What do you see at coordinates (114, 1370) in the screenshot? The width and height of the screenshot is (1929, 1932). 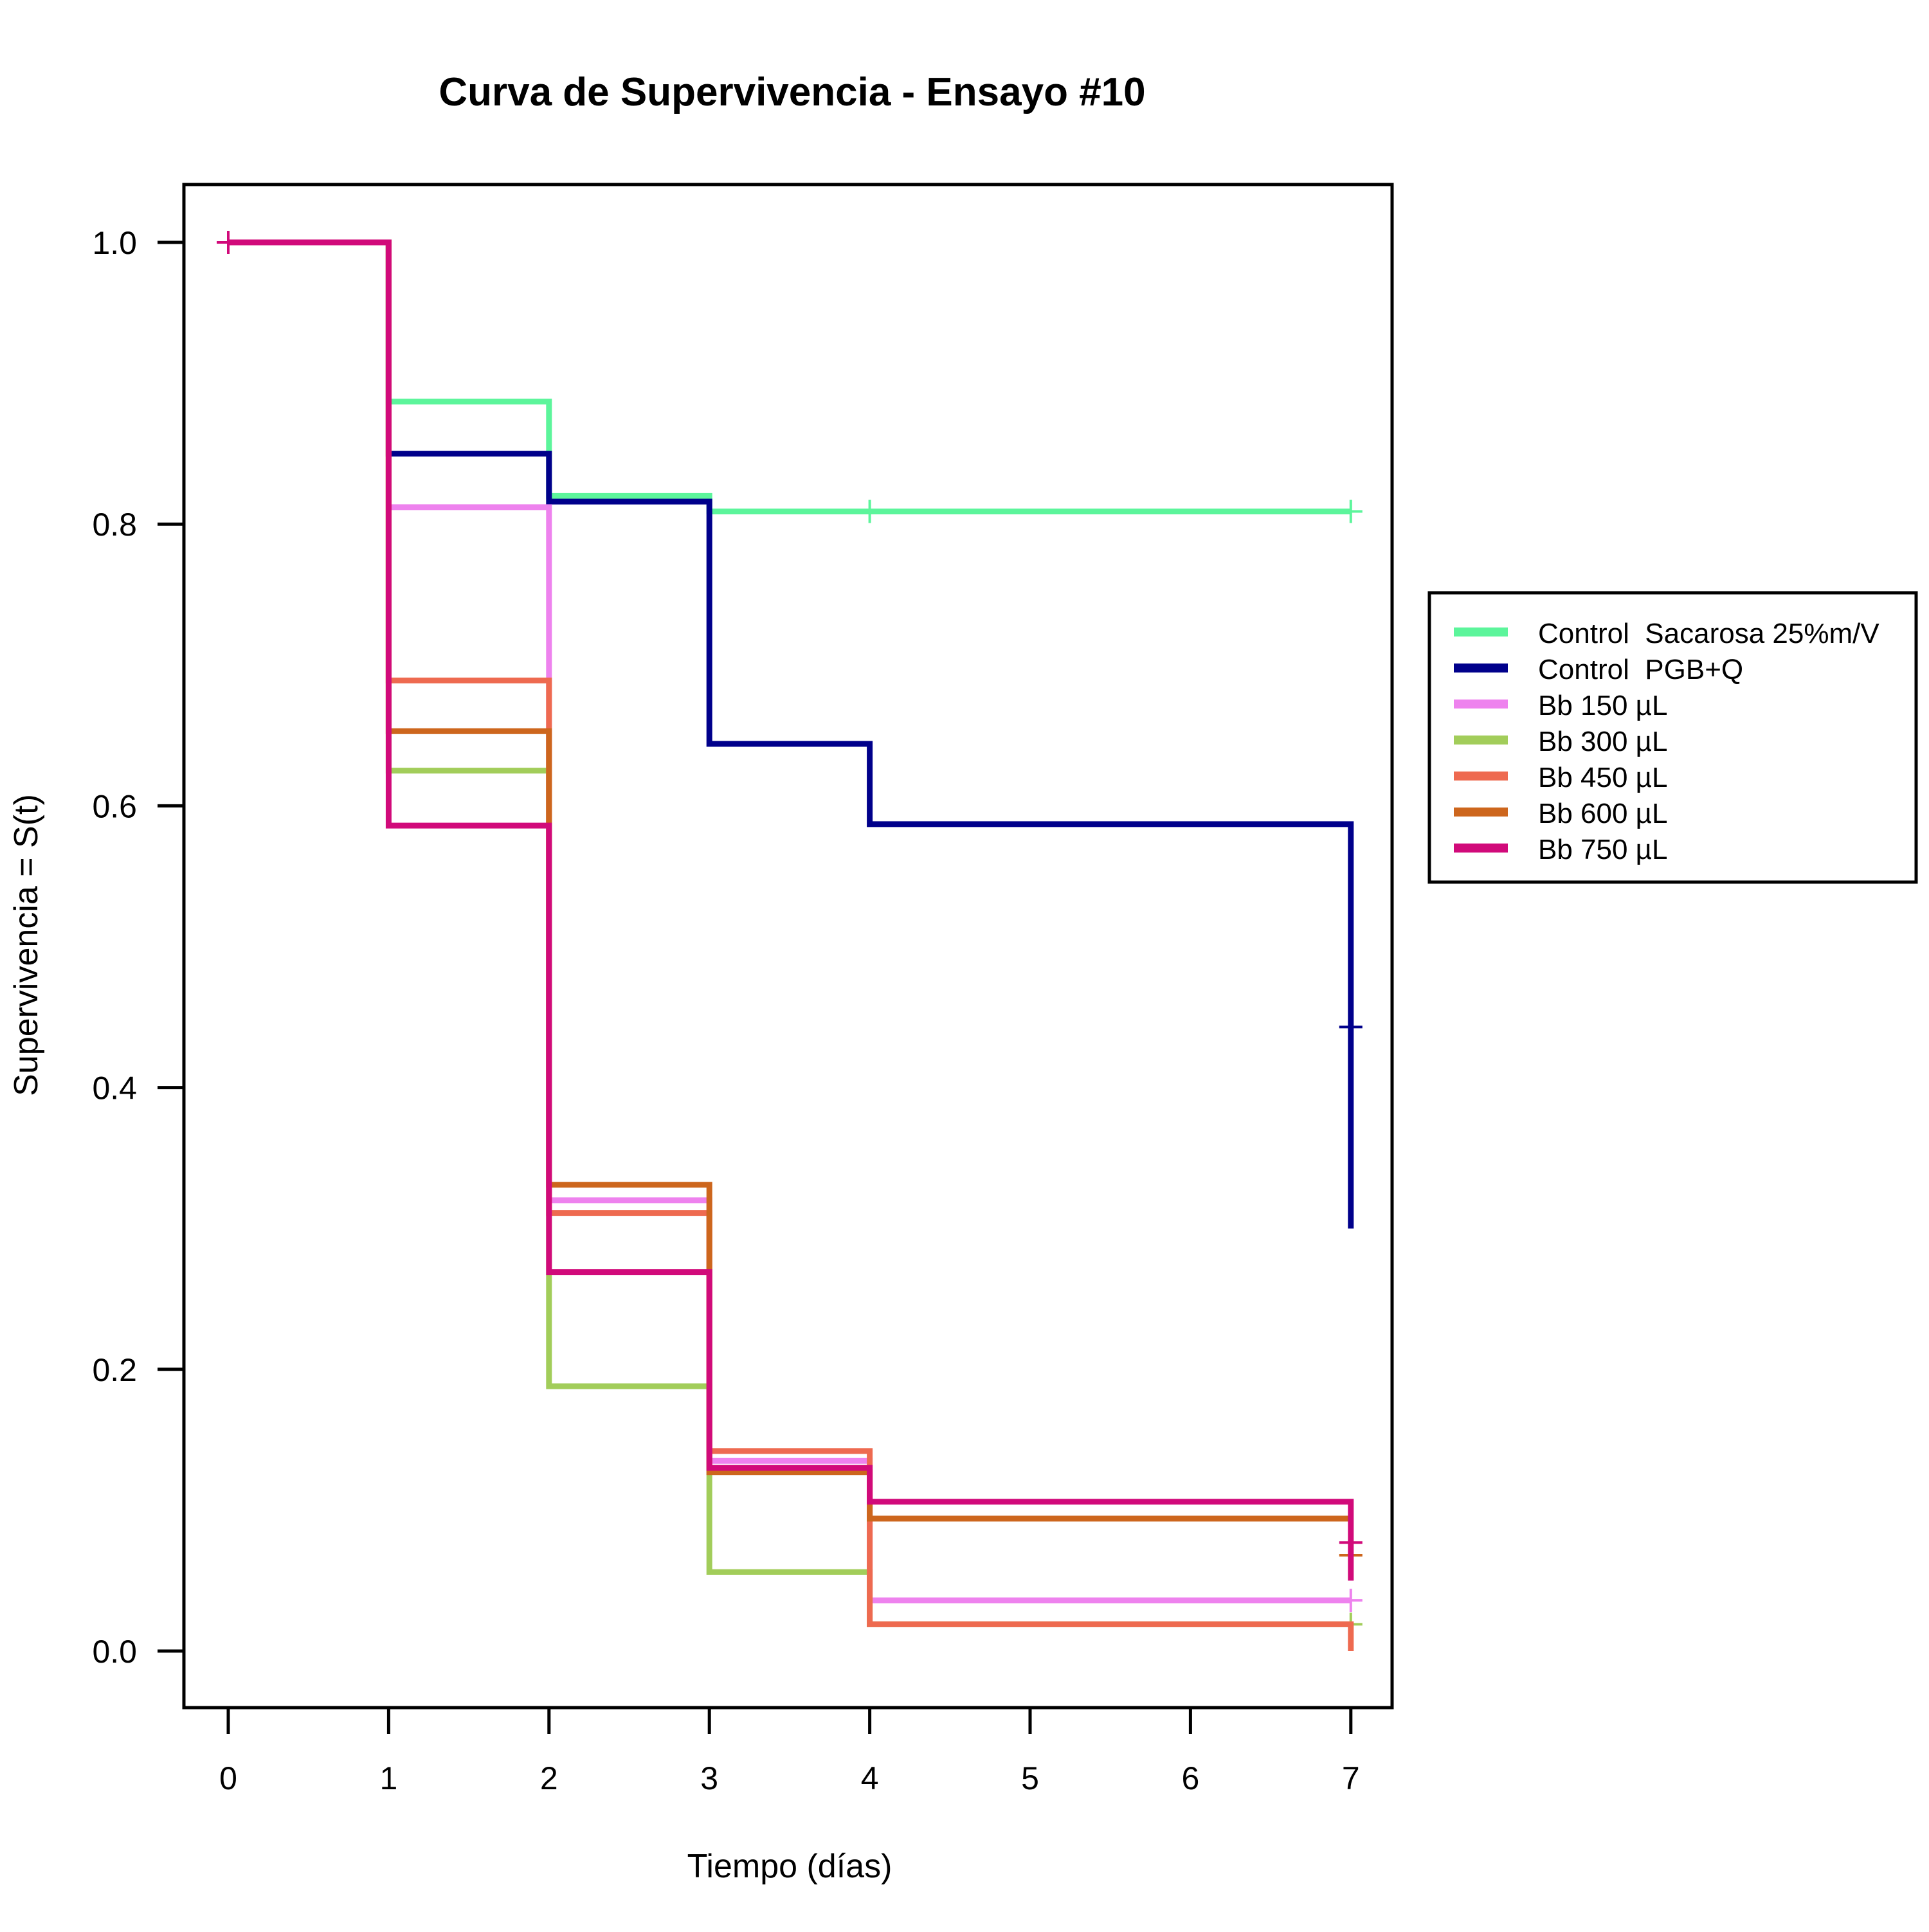 I see `y-tick-label: 0.2` at bounding box center [114, 1370].